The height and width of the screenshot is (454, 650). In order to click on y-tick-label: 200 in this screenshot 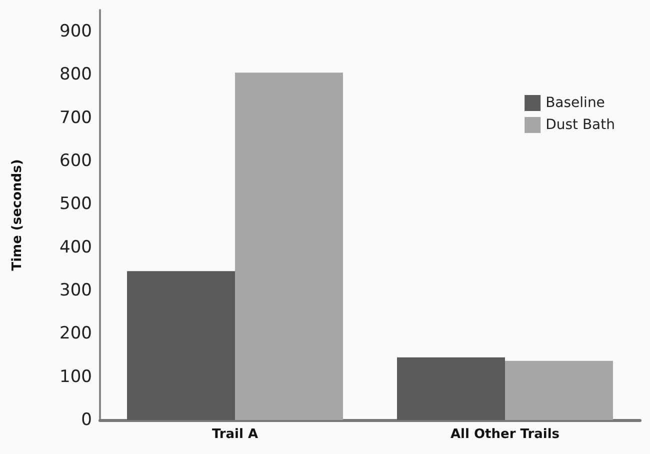, I will do `click(76, 334)`.